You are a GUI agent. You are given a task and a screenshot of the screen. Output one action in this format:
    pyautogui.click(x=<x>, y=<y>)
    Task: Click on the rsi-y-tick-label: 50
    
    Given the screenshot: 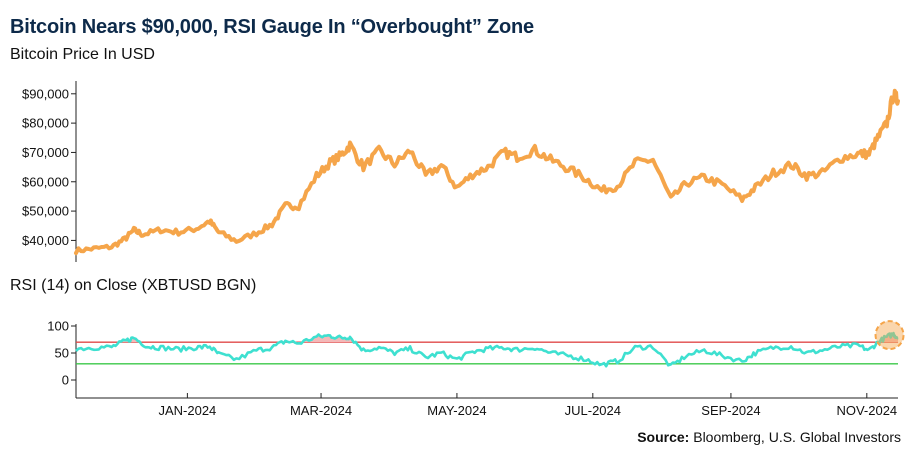 What is the action you would take?
    pyautogui.click(x=62, y=353)
    